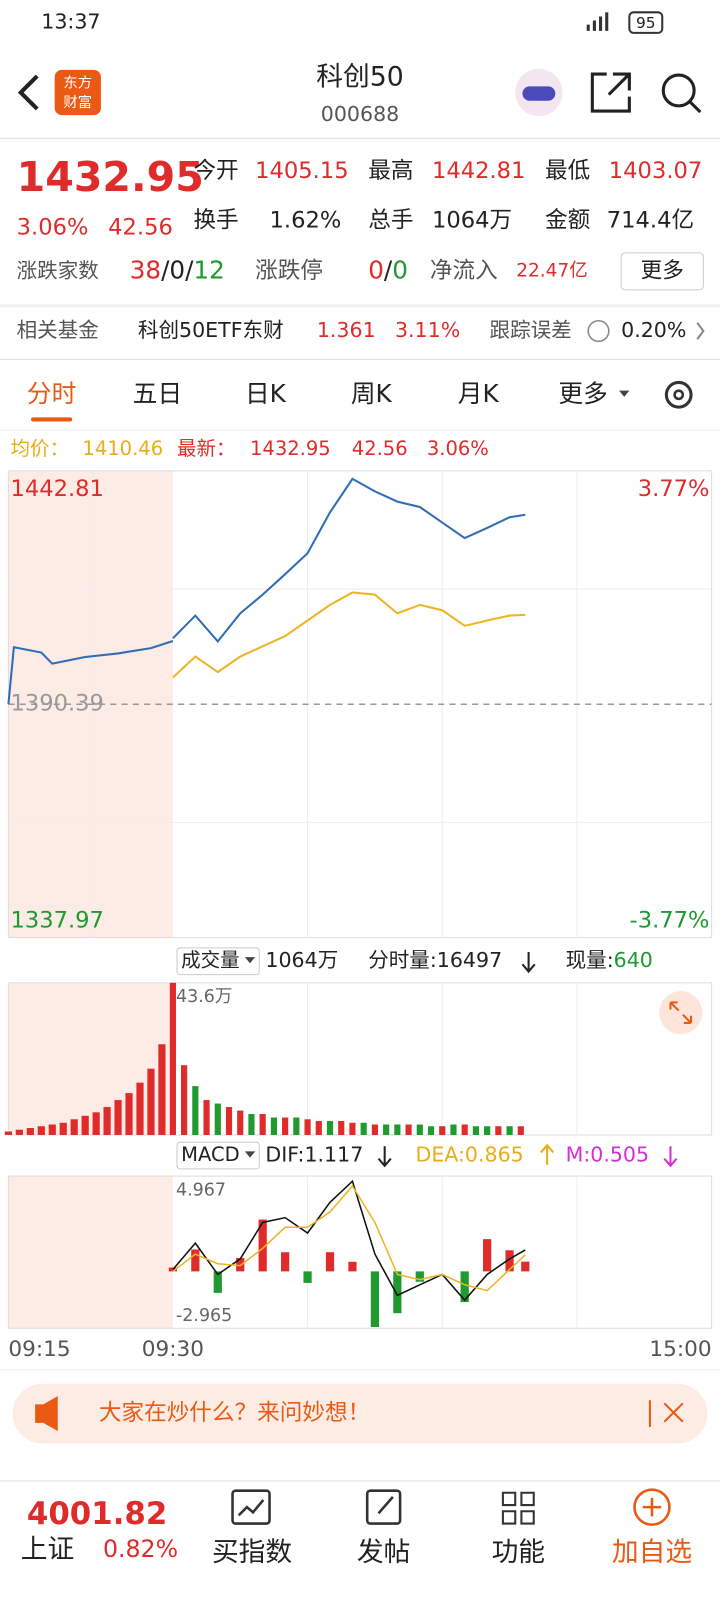 The image size is (720, 1612). What do you see at coordinates (680, 1349) in the screenshot?
I see `x-tick-label: 15:00` at bounding box center [680, 1349].